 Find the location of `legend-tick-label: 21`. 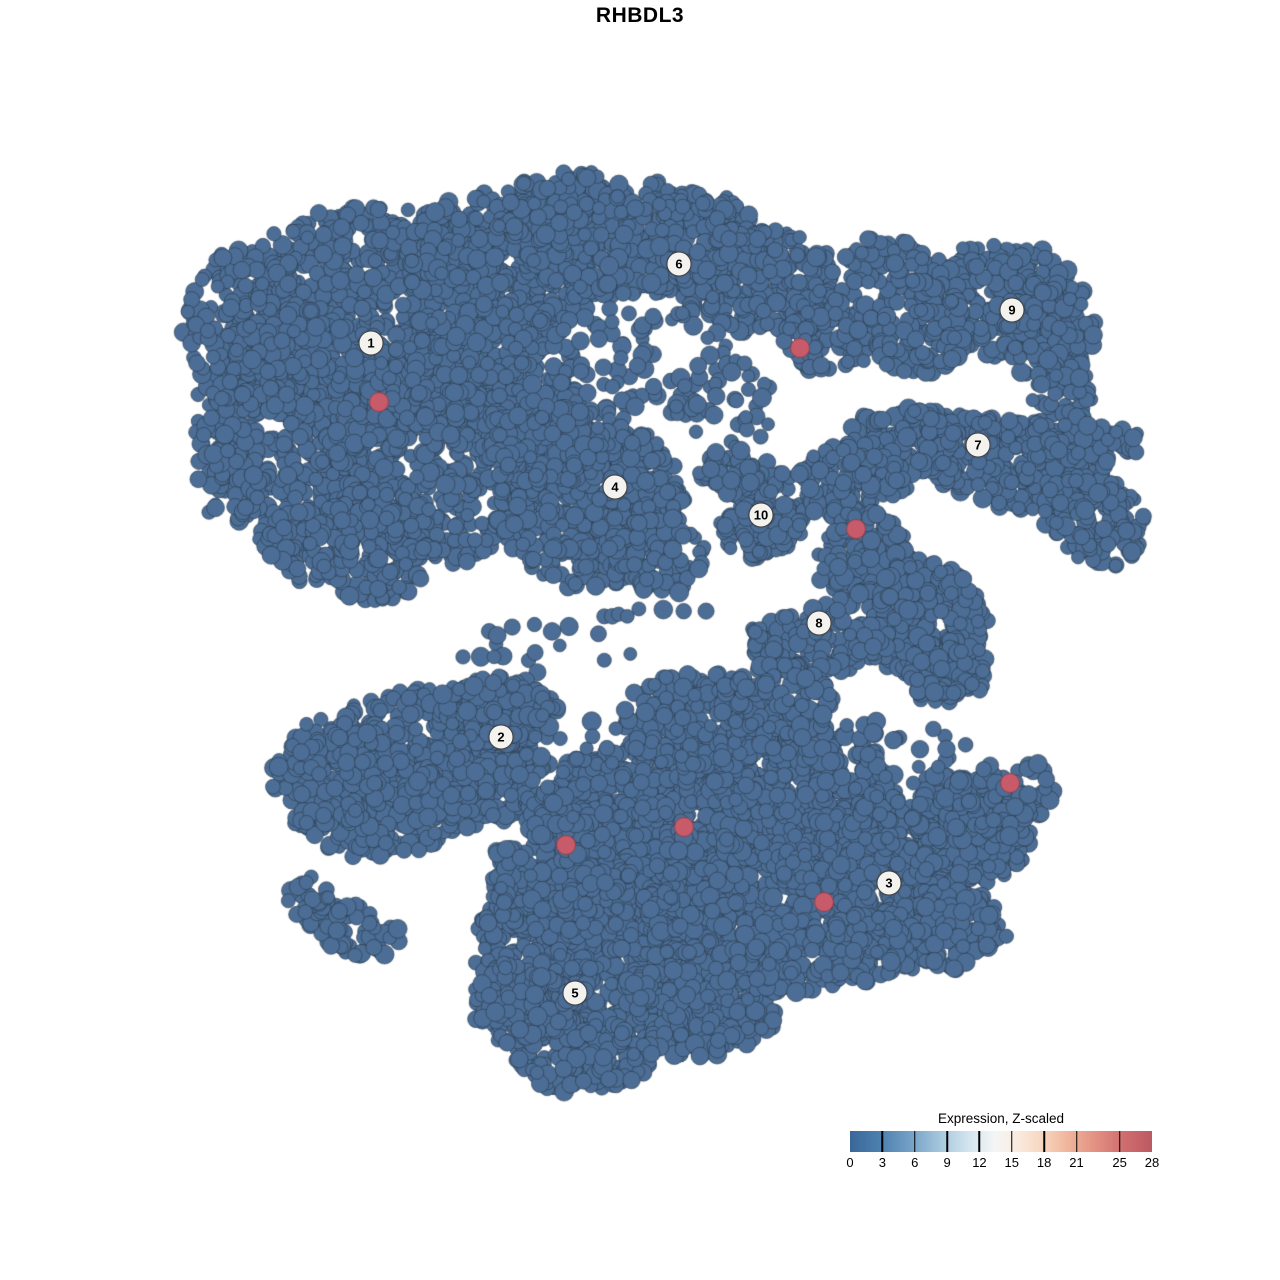

legend-tick-label: 21 is located at coordinates (1076, 1162).